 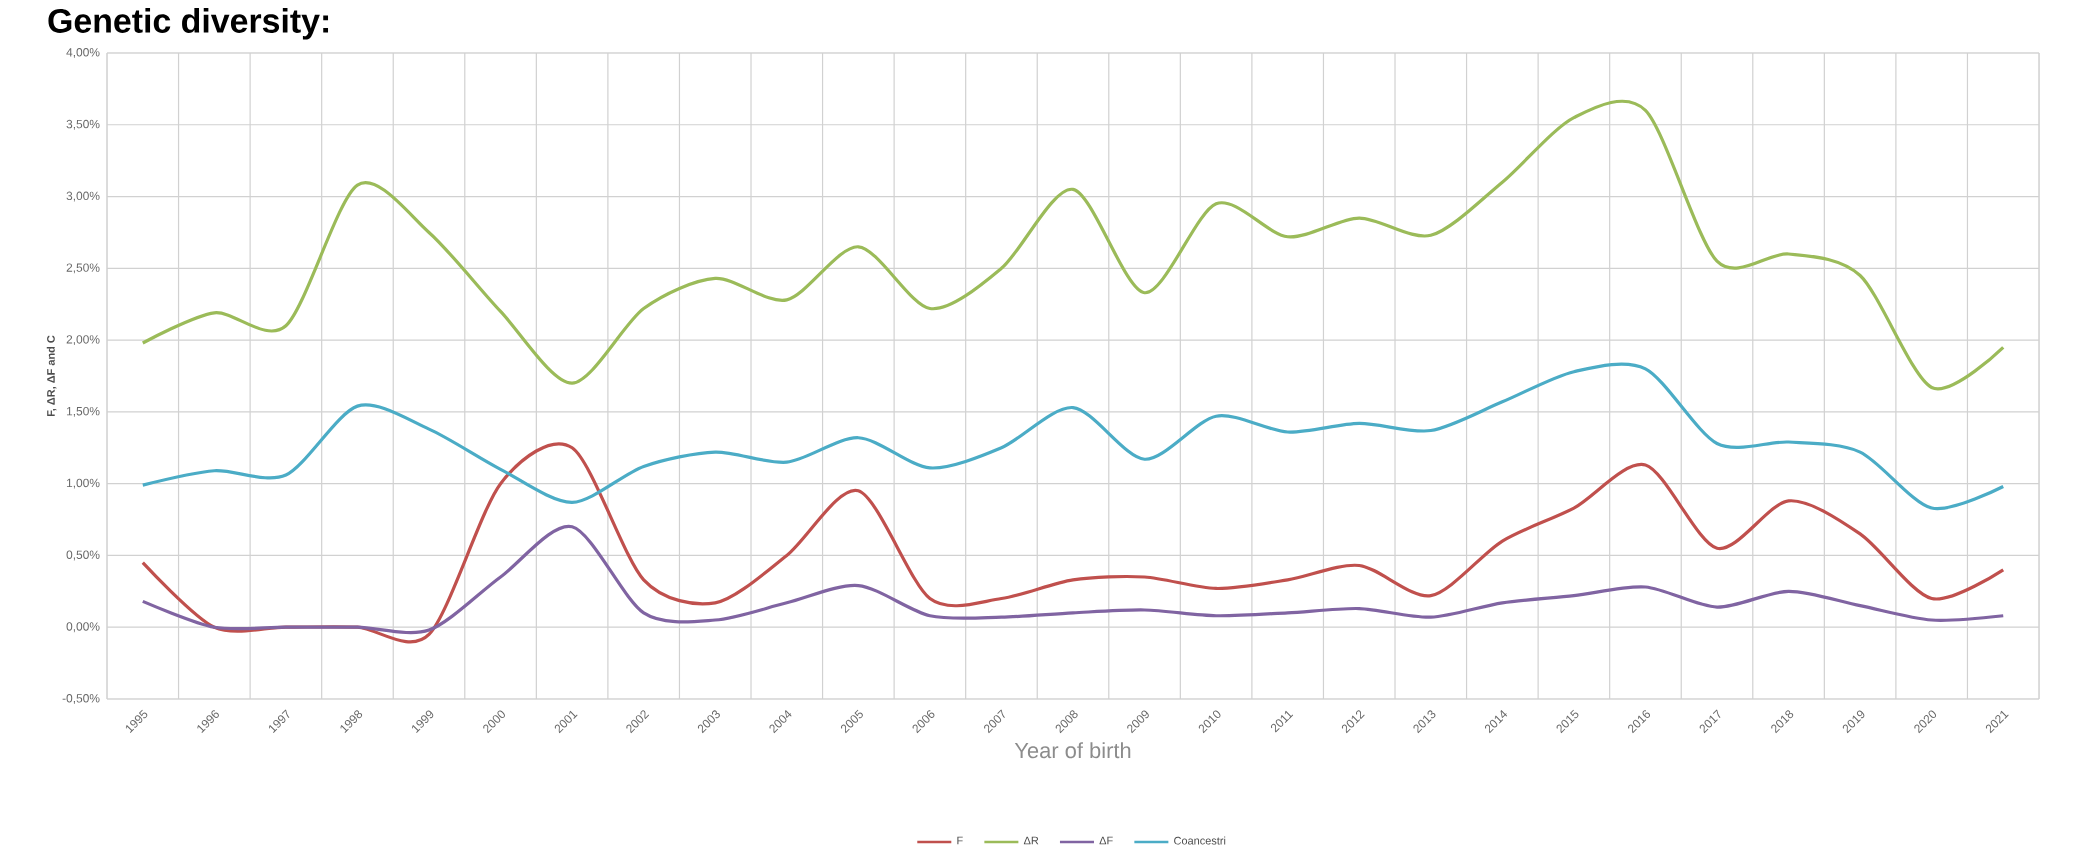 I want to click on legend-label: ΔF, so click(x=1106, y=840).